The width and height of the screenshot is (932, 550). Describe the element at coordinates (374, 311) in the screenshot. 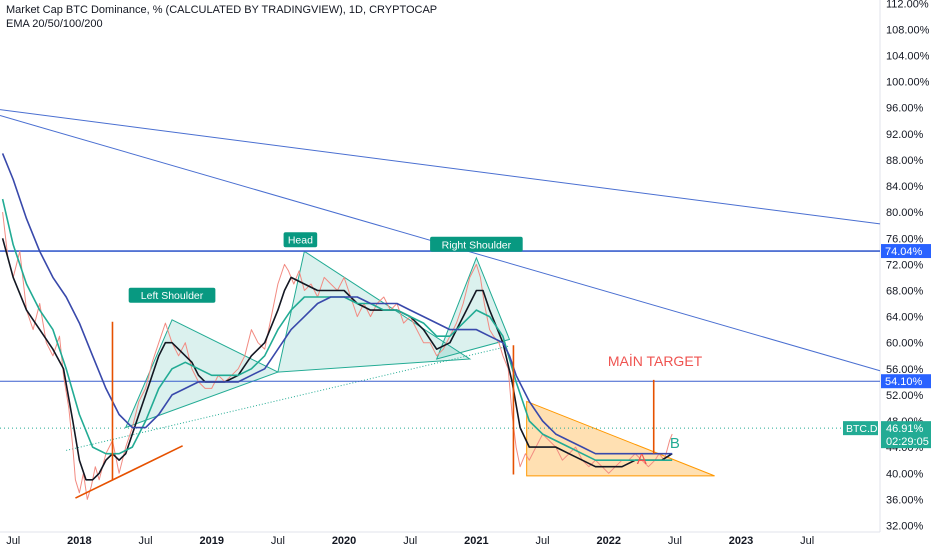

I see `pattern-zone` at that location.